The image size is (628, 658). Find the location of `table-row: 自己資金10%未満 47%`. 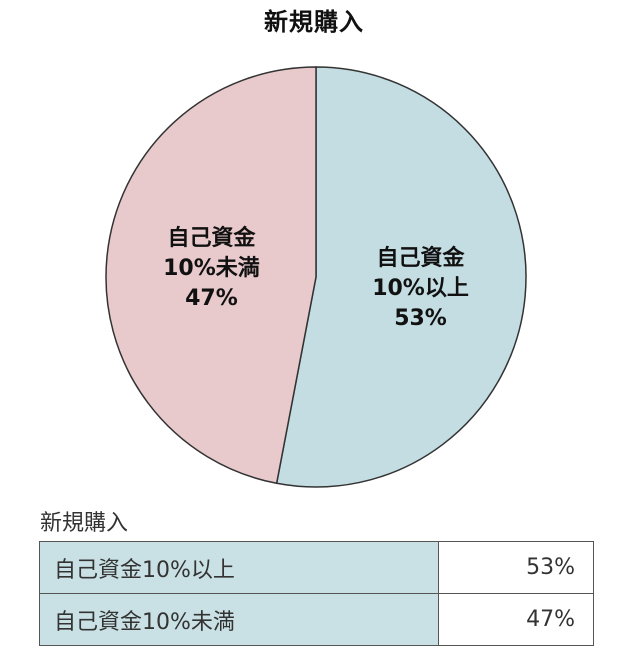

table-row: 自己資金10%未満 47% is located at coordinates (316, 619).